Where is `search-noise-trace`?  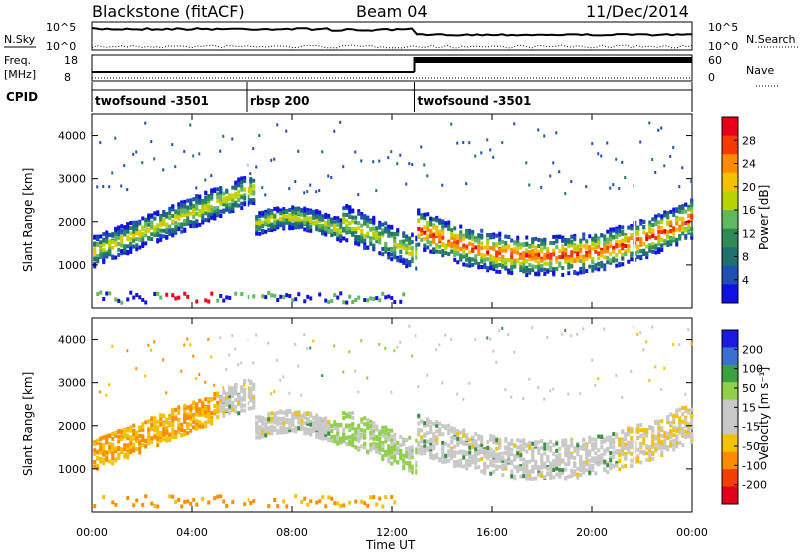 search-noise-trace is located at coordinates (392, 46).